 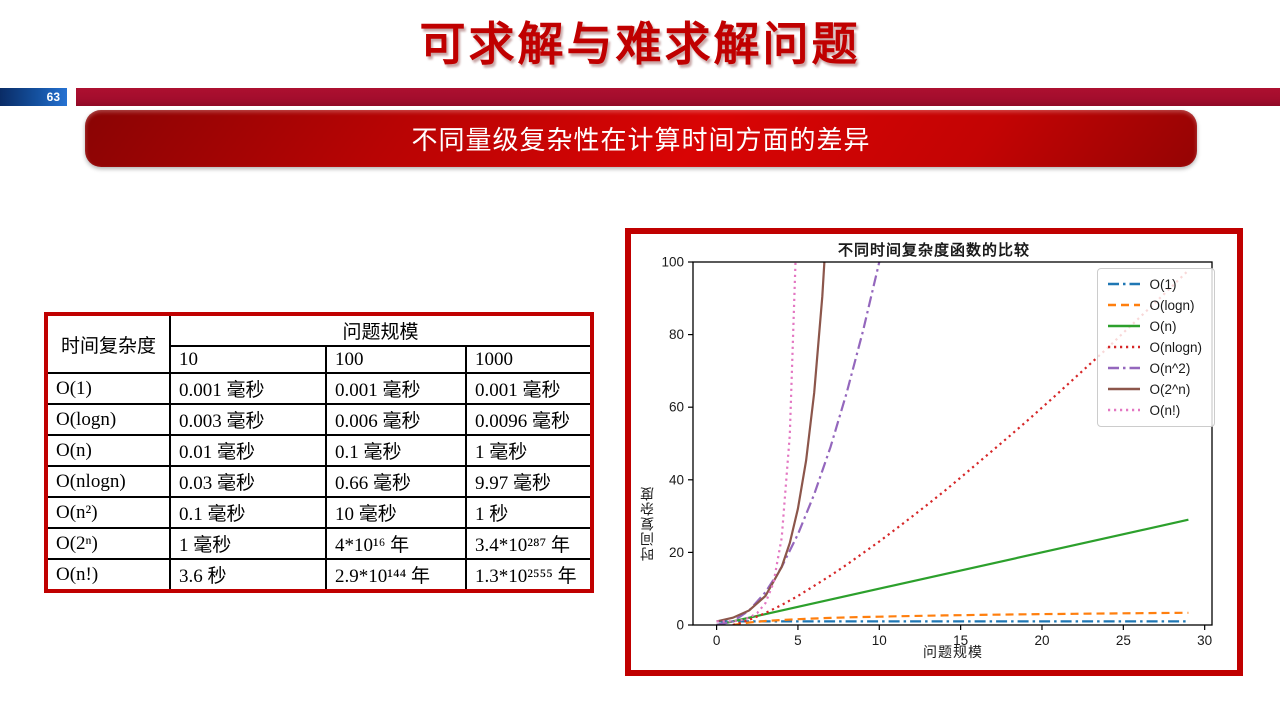 What do you see at coordinates (396, 359) in the screenshot?
I see `size-header-cell: 100` at bounding box center [396, 359].